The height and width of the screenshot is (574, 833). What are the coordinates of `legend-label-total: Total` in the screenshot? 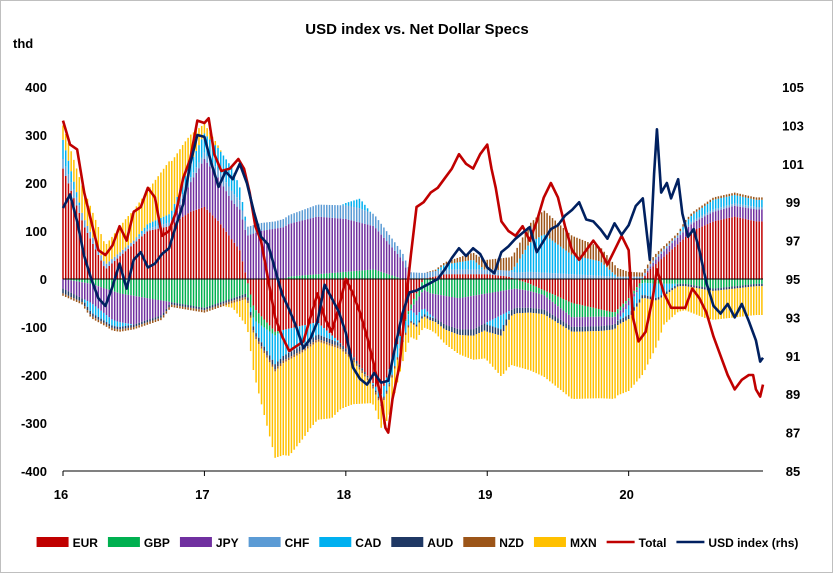 It's located at (653, 543).